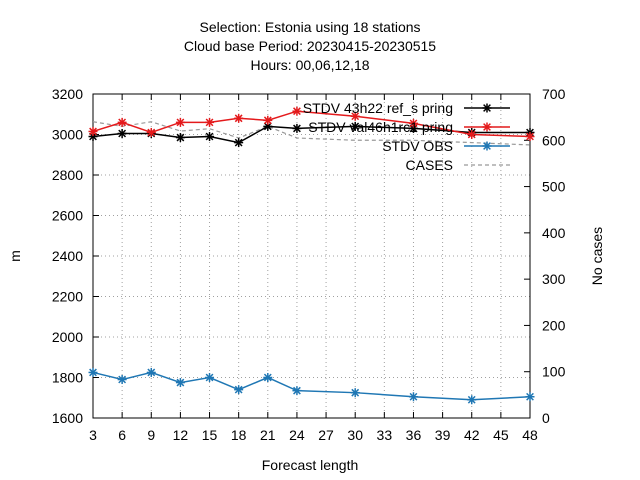  I want to click on title-line-2: Cloud base Period: 20230415-20230515, so click(310, 46).